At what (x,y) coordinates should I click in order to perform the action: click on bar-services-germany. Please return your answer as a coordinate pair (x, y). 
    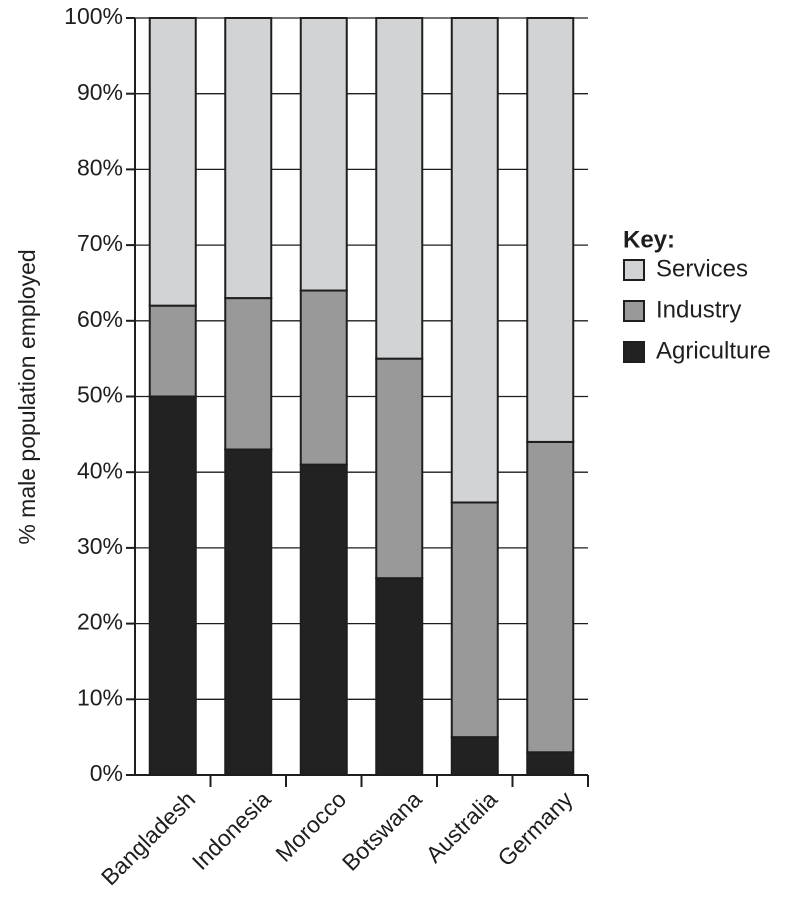
    Looking at the image, I should click on (550, 230).